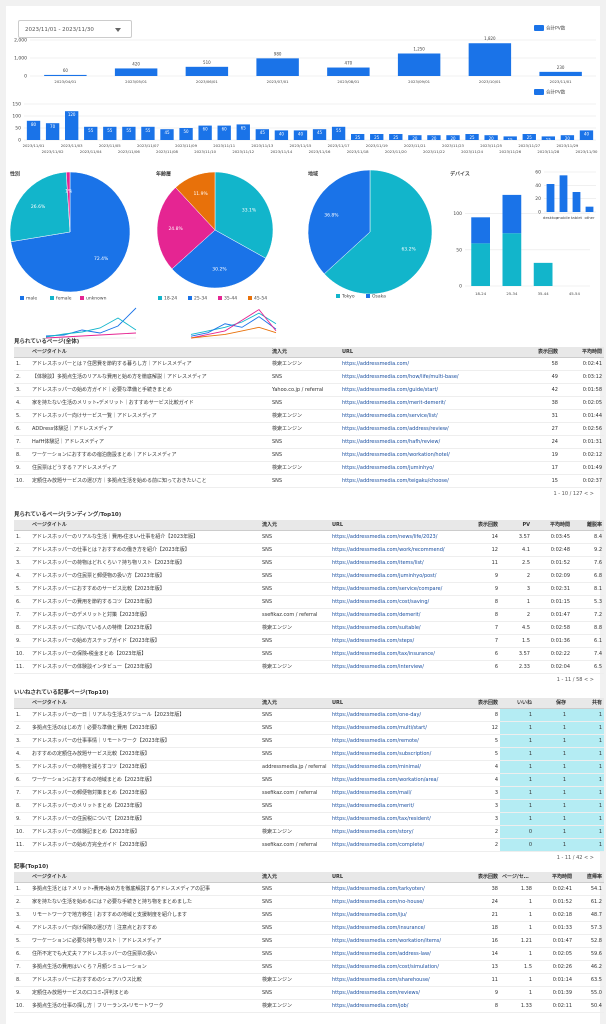 The image size is (606, 1024). What do you see at coordinates (376, 767) in the screenshot?
I see `table-cell: https://addressmedia.com/minimal/` at bounding box center [376, 767].